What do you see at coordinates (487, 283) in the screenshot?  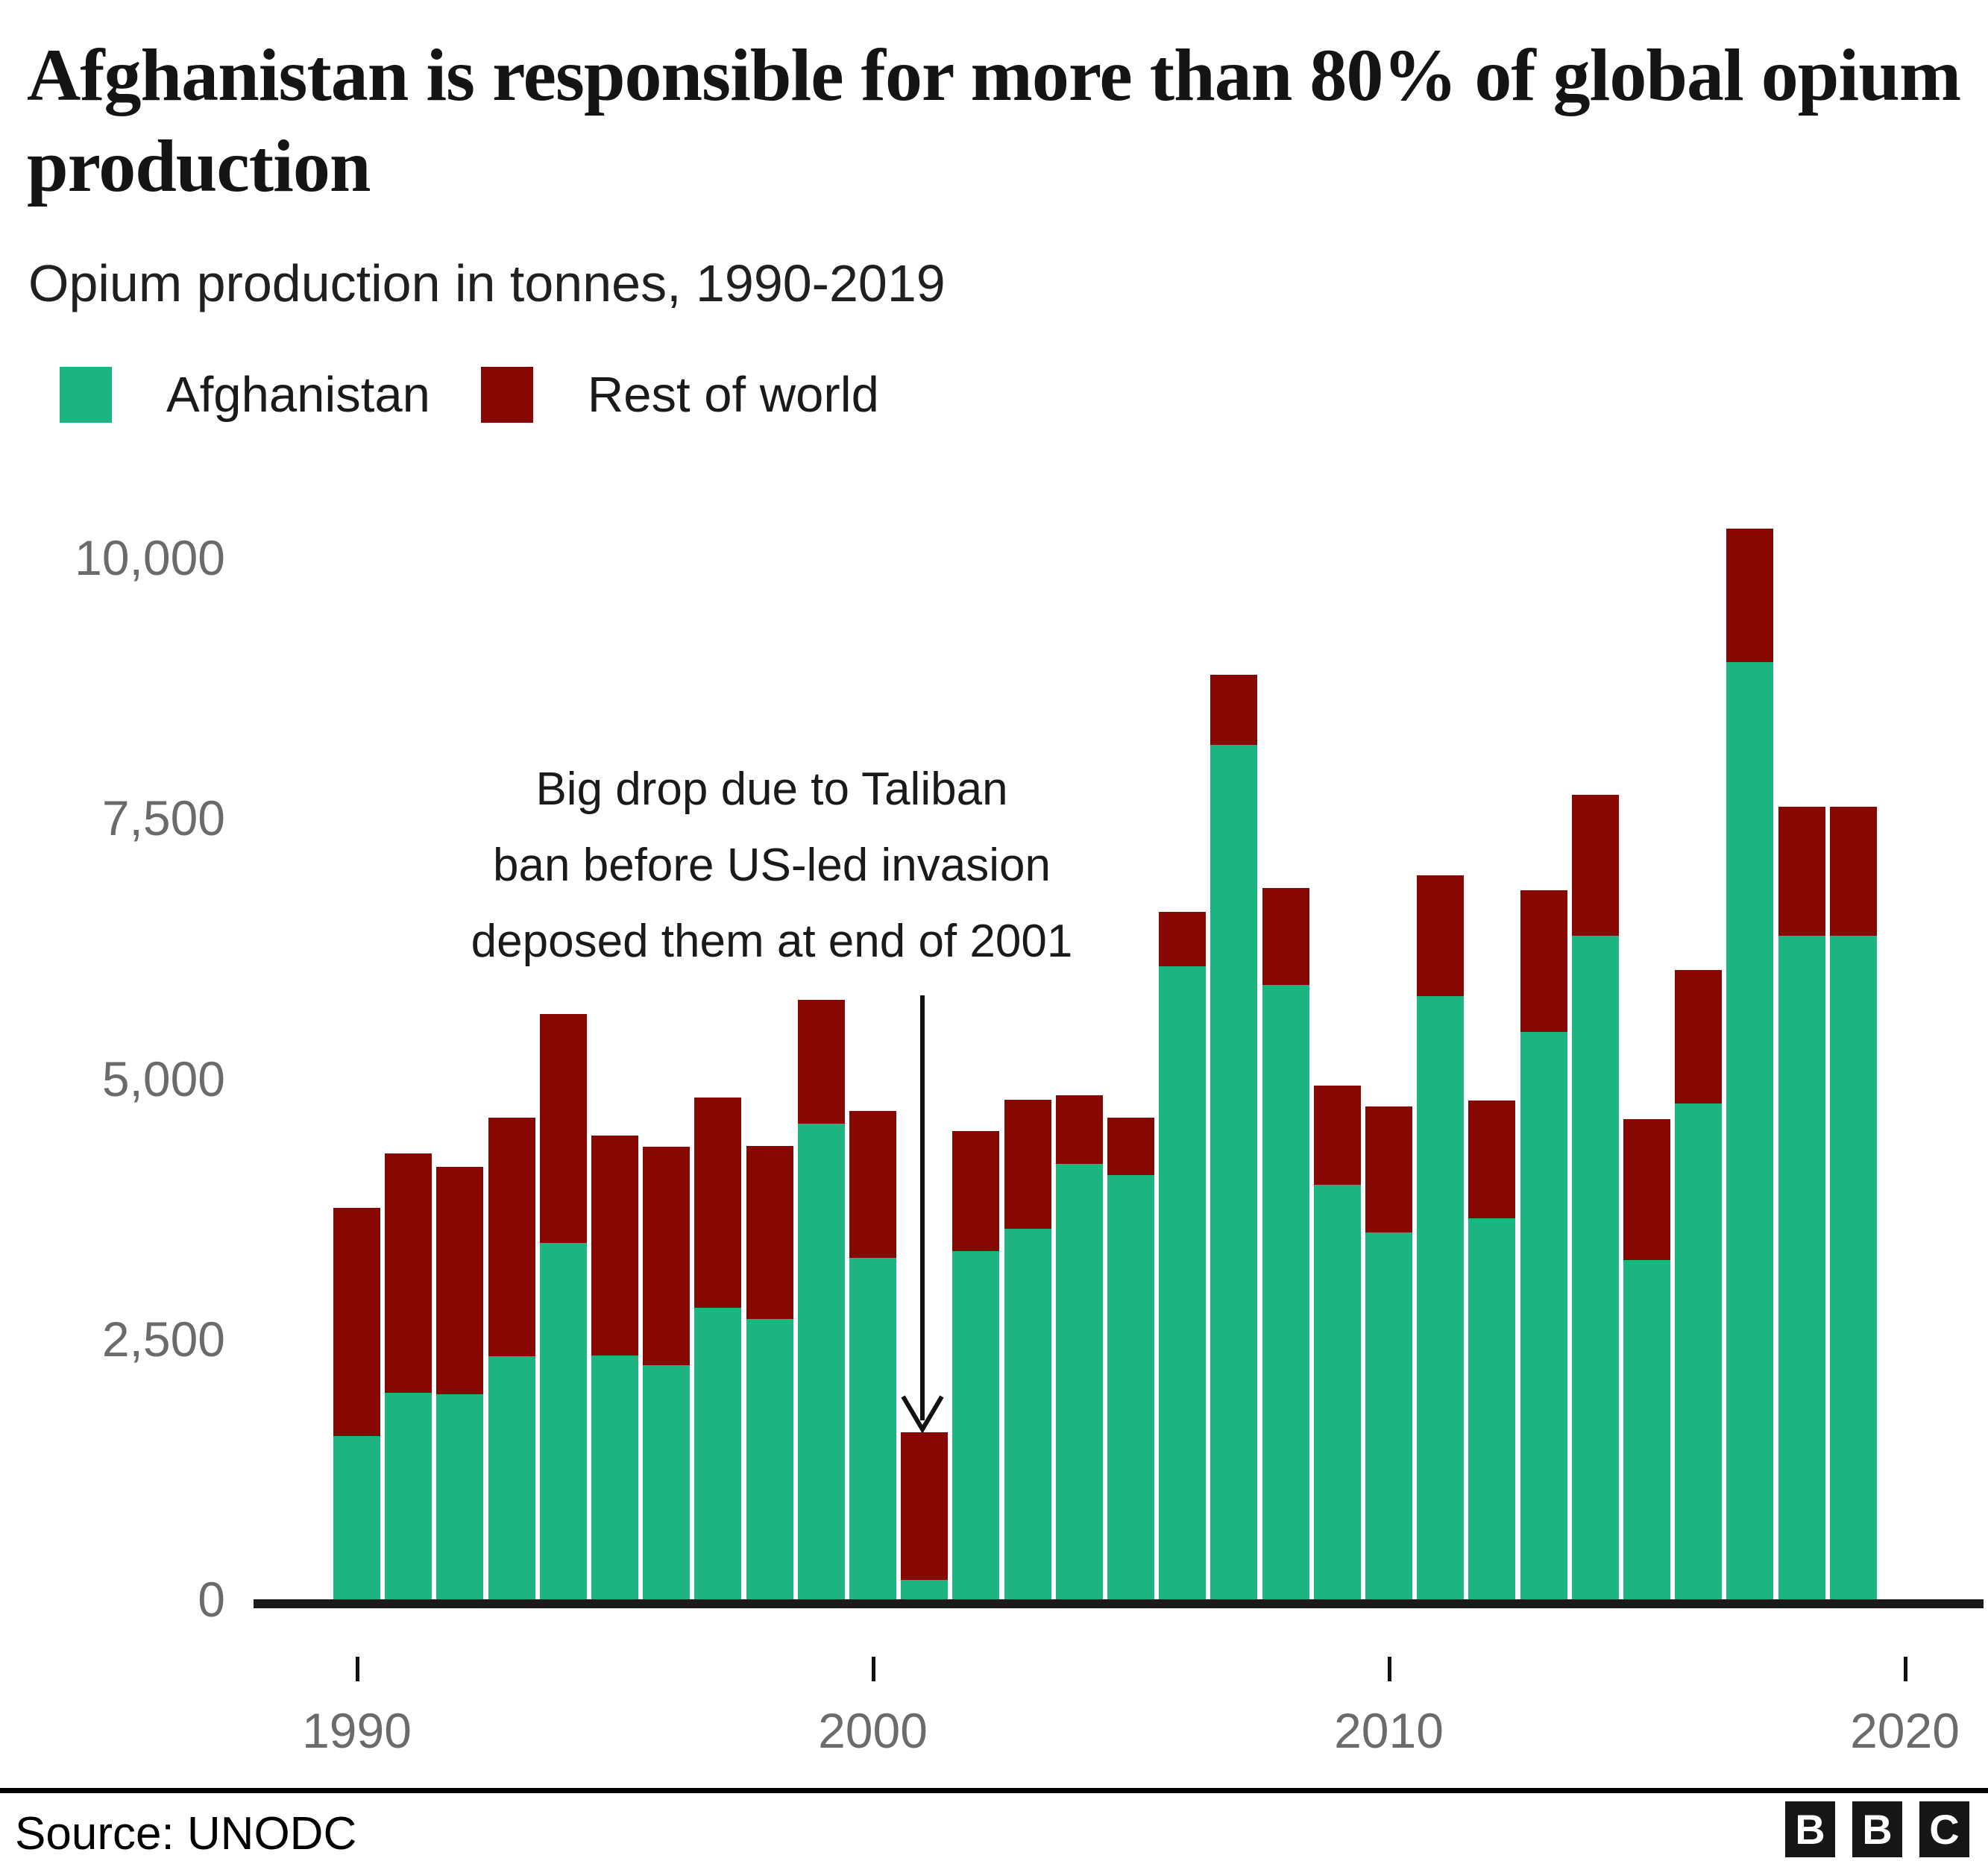 I see `chart-subtitle: Opium production in tonnes, 1990-2019` at bounding box center [487, 283].